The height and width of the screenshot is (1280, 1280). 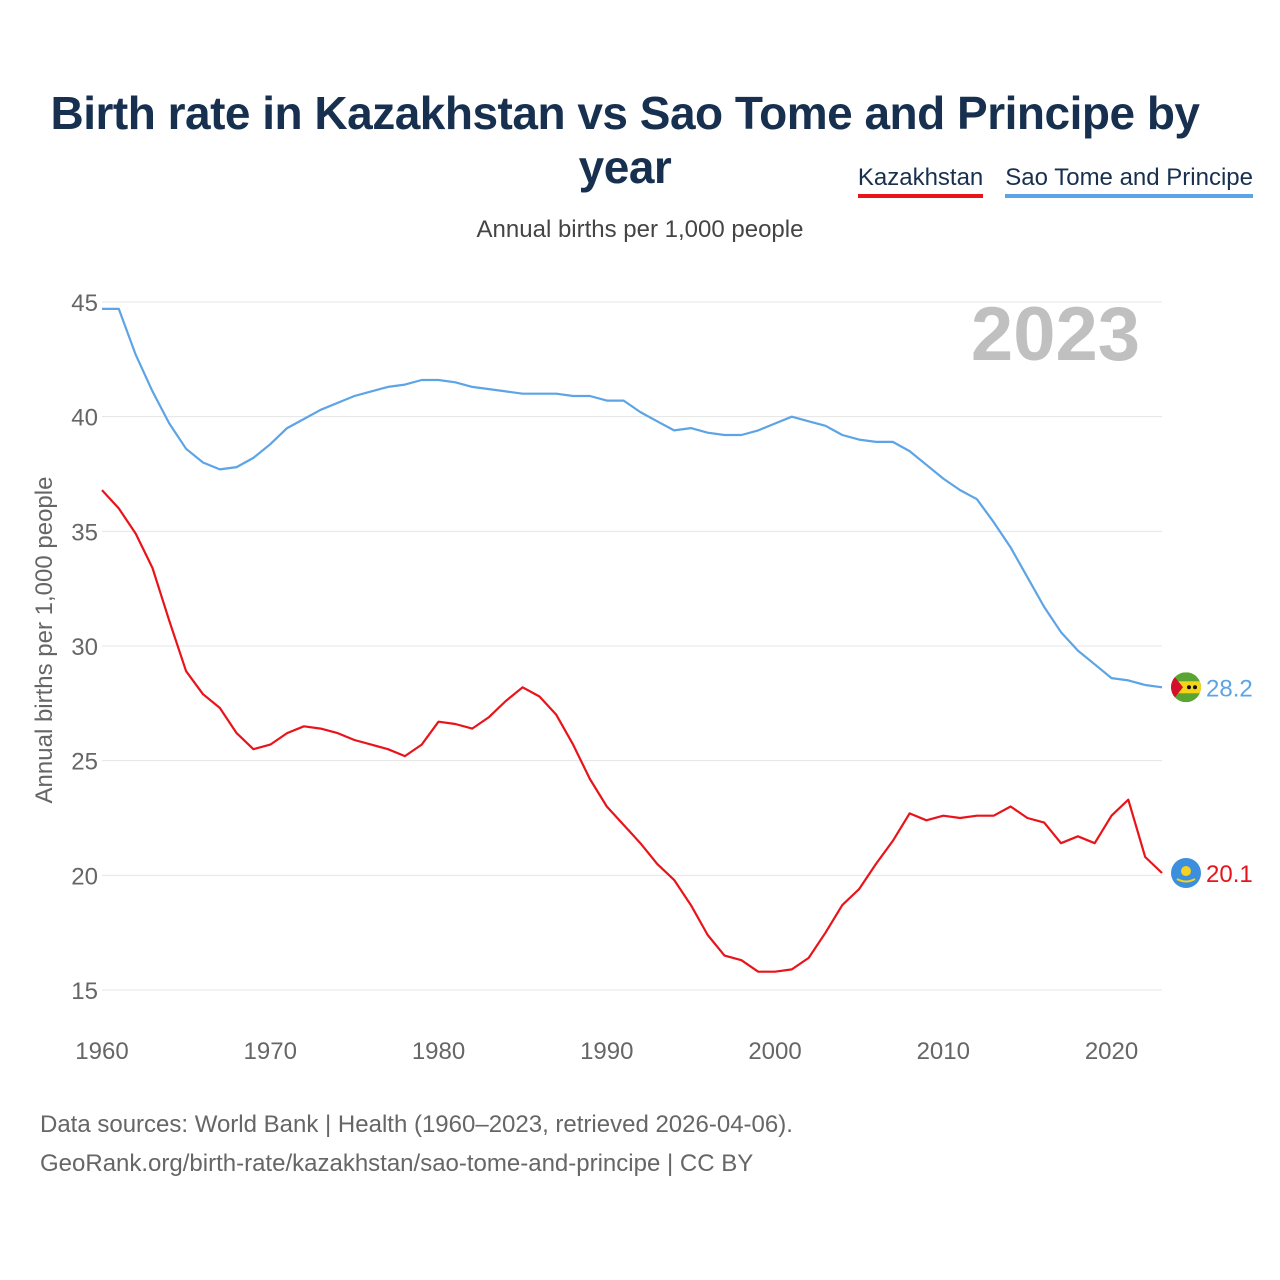 What do you see at coordinates (438, 1051) in the screenshot?
I see `x-tick-1980: 1980` at bounding box center [438, 1051].